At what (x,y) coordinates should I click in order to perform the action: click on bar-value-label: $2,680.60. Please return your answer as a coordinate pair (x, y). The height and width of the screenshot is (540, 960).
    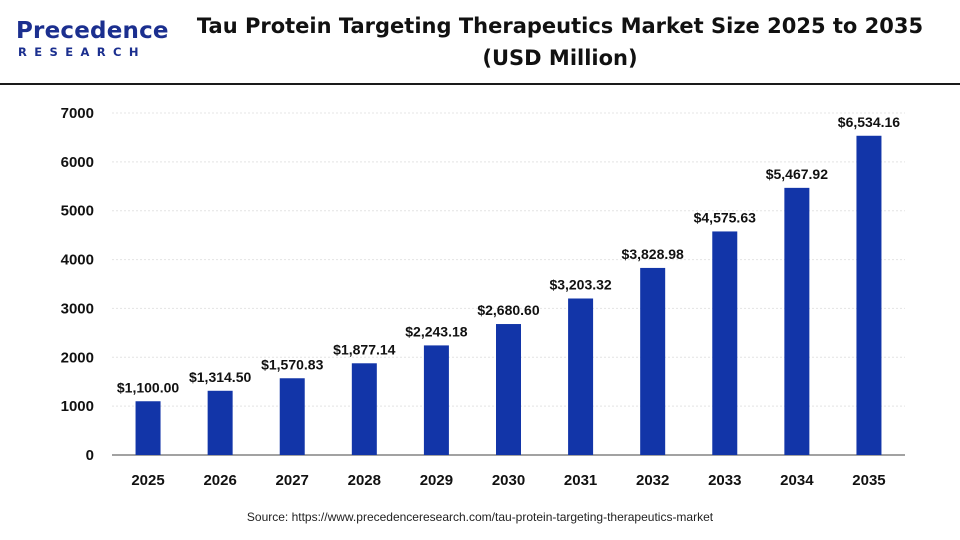
    Looking at the image, I should click on (508, 310).